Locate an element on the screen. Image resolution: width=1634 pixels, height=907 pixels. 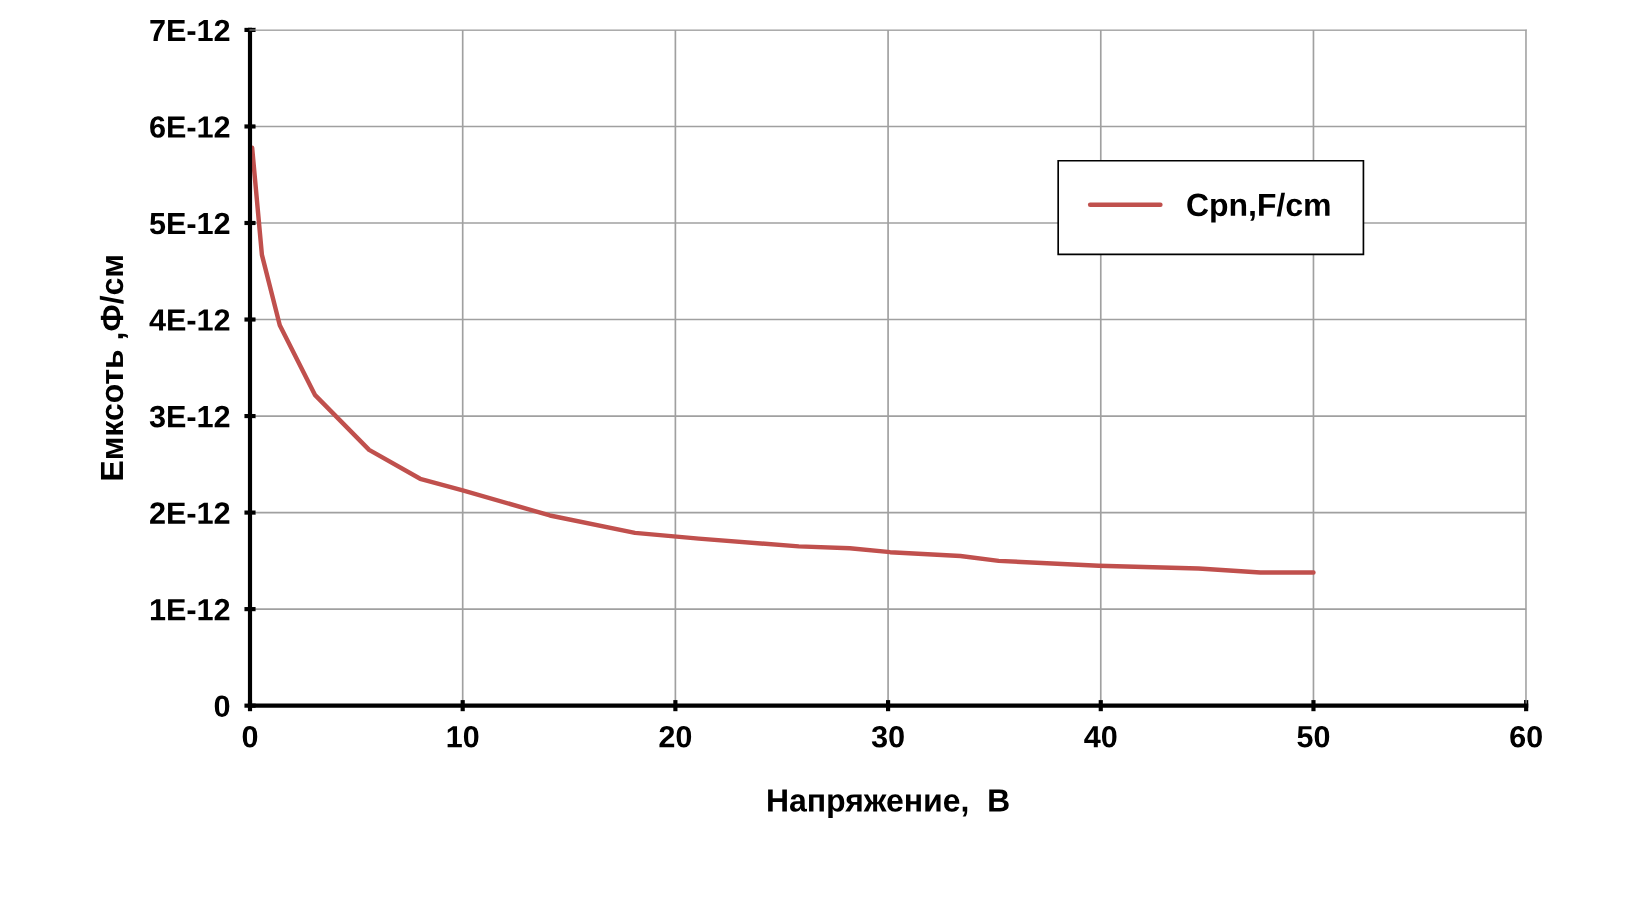
x-tick-label: 20 is located at coordinates (675, 736).